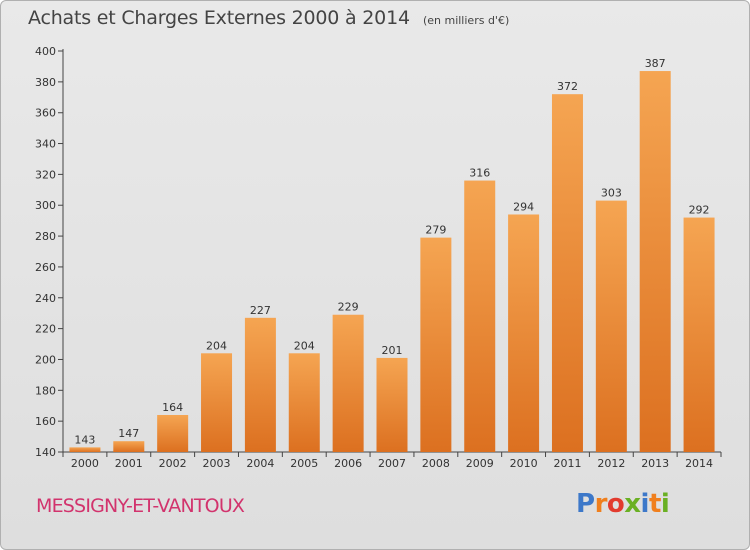  I want to click on y-tick-label: 160, so click(45, 421).